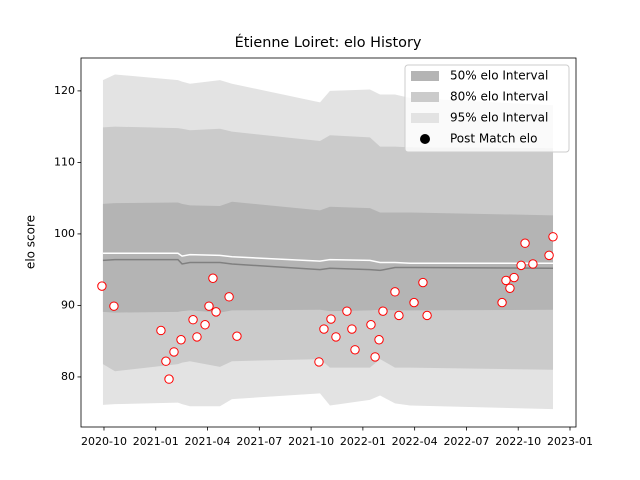 Image resolution: width=640 pixels, height=480 pixels. Describe the element at coordinates (208, 441) in the screenshot. I see `x-tick-label: 2021-04` at that location.